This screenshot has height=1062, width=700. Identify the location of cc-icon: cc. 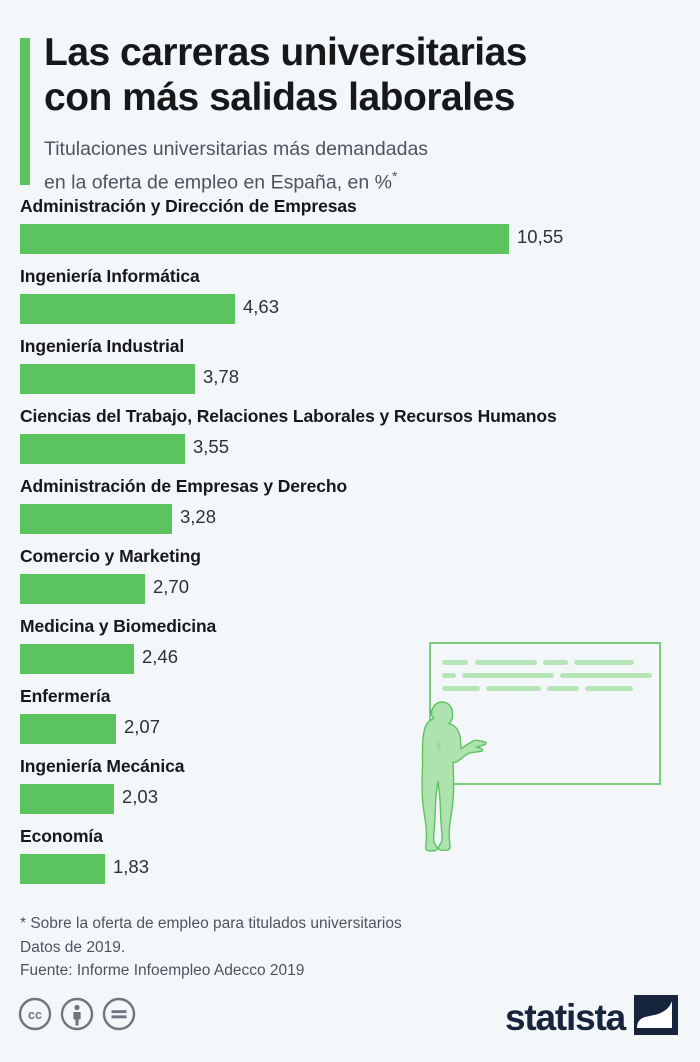
(35, 1016).